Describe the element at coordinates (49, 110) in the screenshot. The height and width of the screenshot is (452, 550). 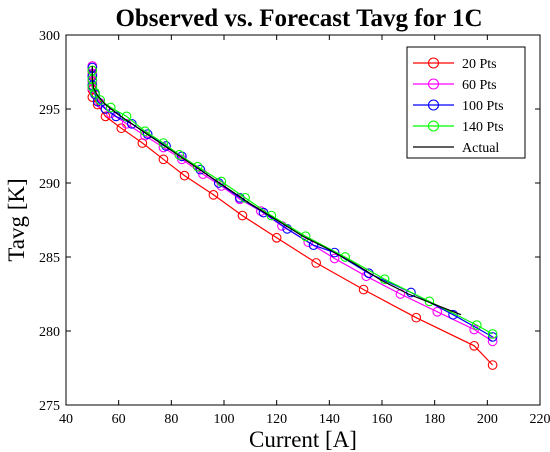
I see `y-tick-label: 295` at that location.